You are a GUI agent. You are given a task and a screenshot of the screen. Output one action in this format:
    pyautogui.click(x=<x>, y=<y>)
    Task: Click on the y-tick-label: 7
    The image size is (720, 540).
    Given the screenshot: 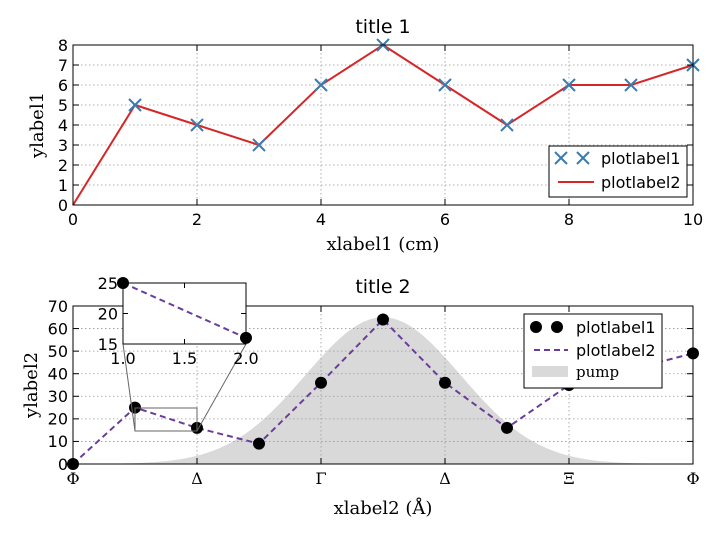 What is the action you would take?
    pyautogui.click(x=63, y=65)
    